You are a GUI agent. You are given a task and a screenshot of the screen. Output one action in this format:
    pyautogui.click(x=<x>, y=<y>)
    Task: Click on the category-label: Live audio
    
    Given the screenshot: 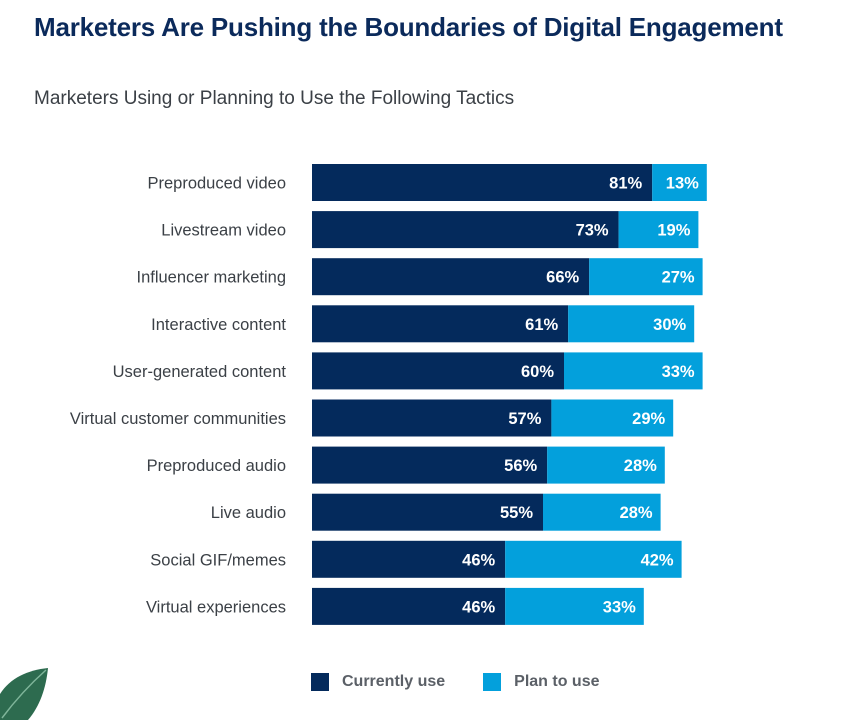 What is the action you would take?
    pyautogui.click(x=248, y=513)
    